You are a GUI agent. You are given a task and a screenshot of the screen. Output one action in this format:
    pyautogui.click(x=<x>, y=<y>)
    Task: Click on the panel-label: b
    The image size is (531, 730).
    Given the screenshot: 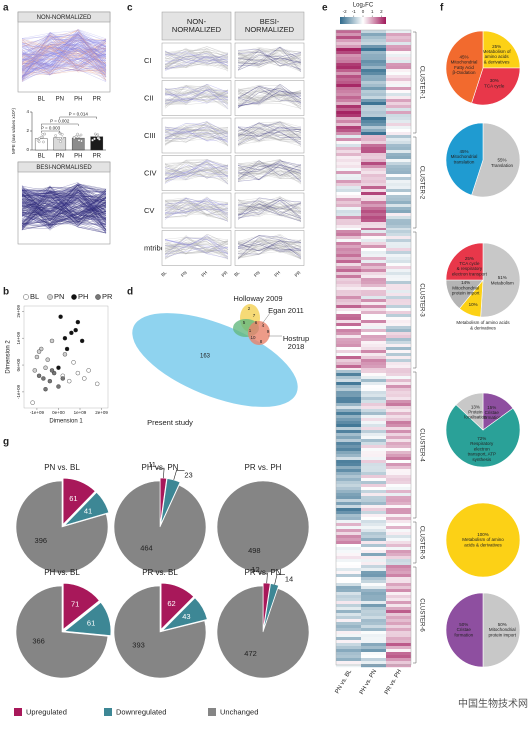 What is the action you would take?
    pyautogui.click(x=6, y=292)
    